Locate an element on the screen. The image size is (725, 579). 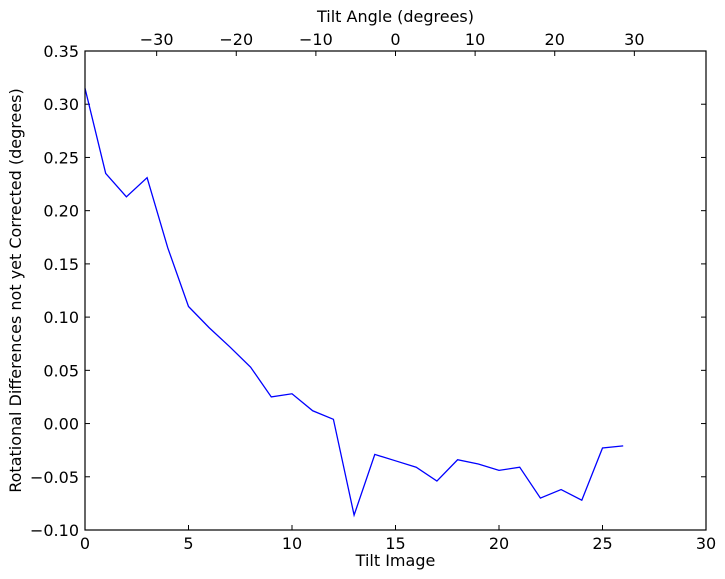
top-x-tick-label: −10 is located at coordinates (316, 39).